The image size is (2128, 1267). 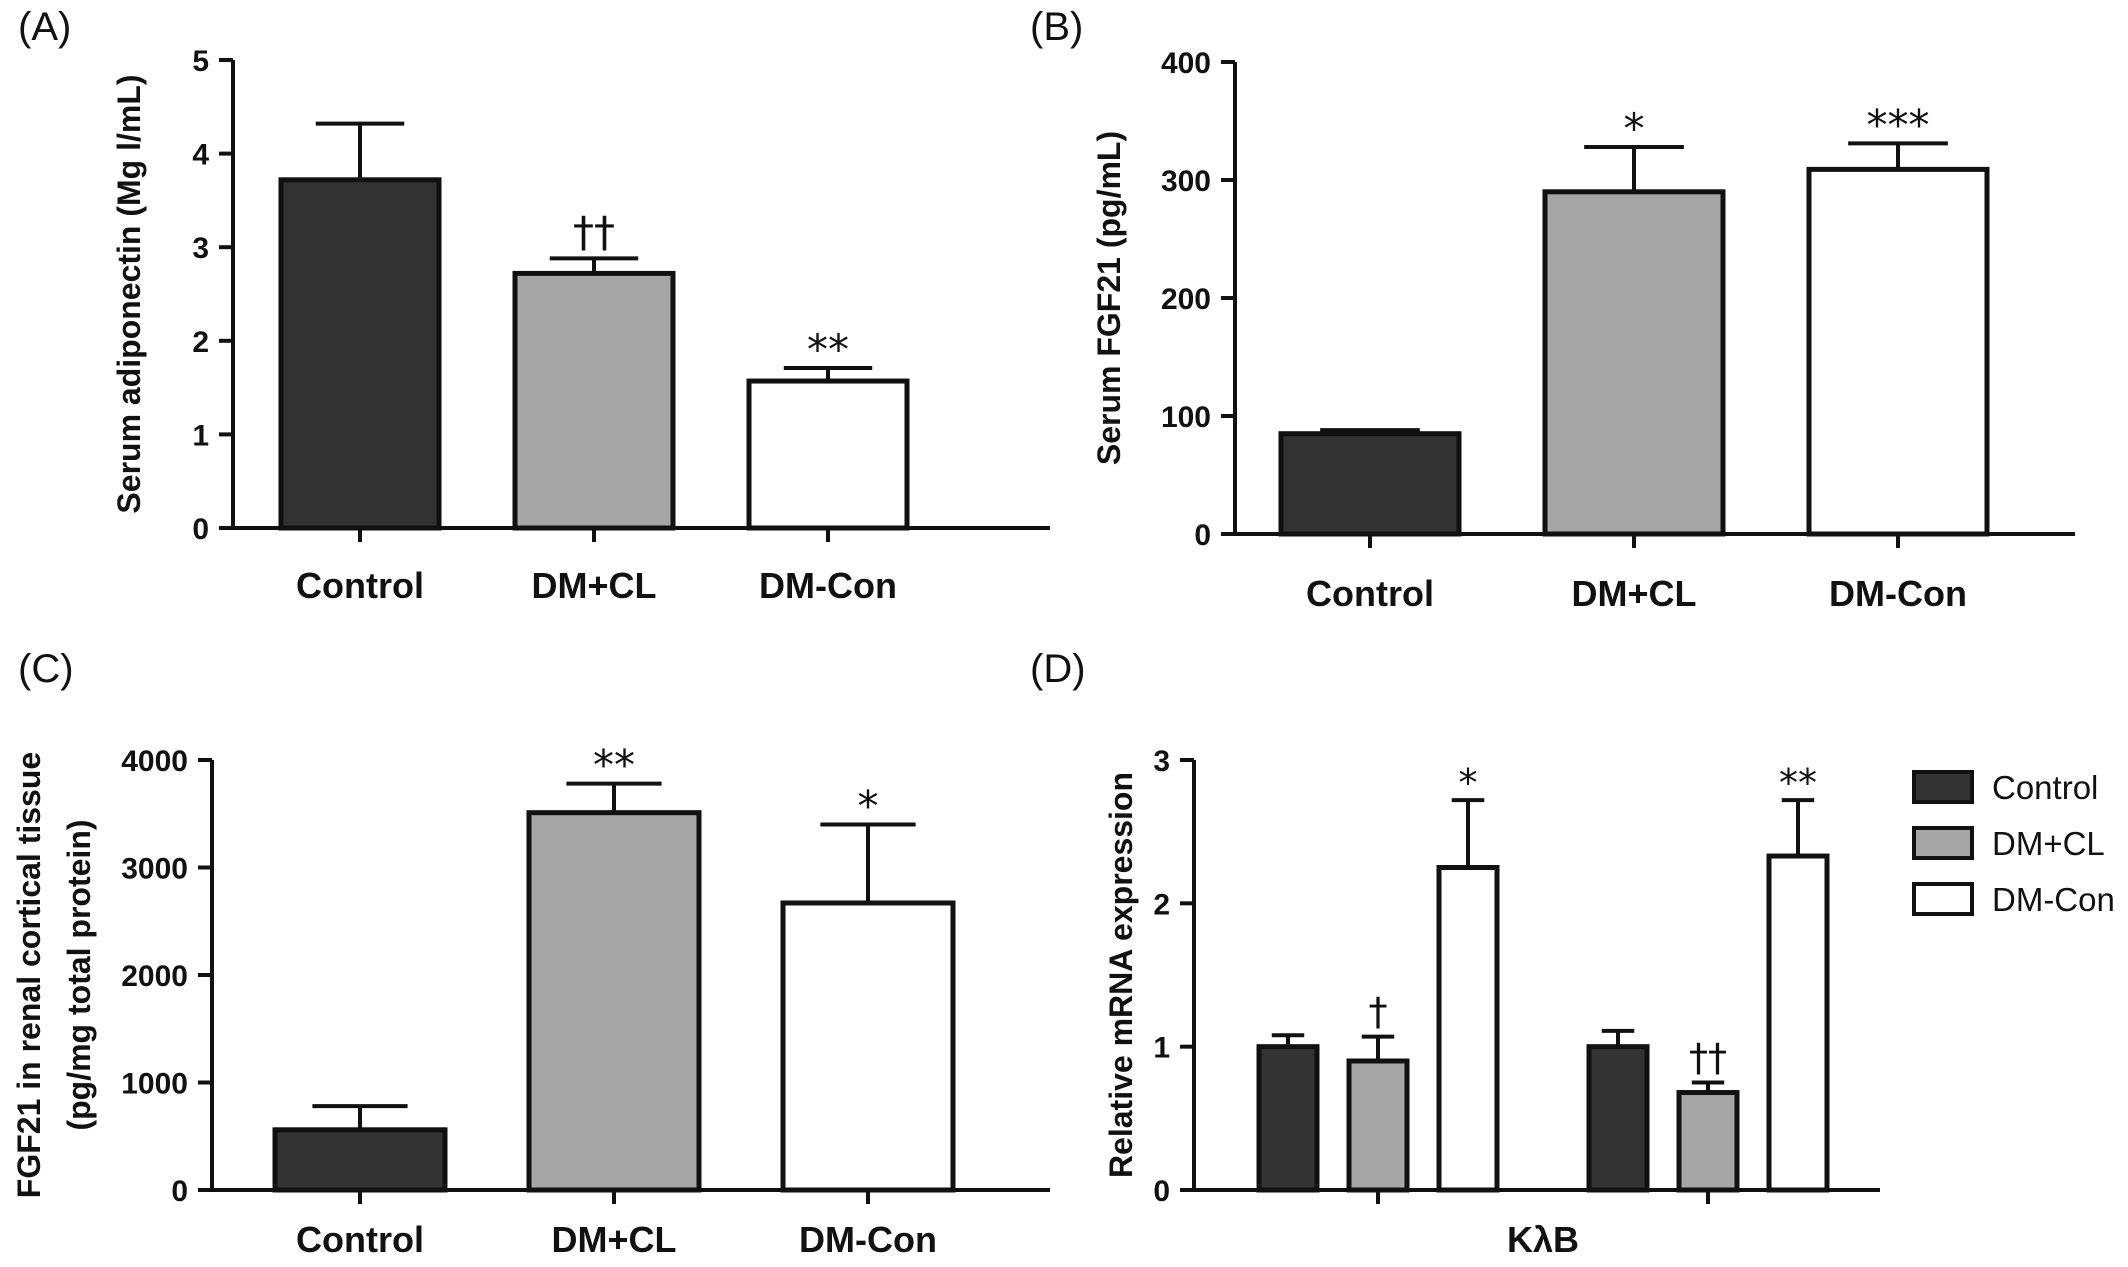 What do you see at coordinates (868, 1239) in the screenshot?
I see `category-label-c-dm-con: DM-Con` at bounding box center [868, 1239].